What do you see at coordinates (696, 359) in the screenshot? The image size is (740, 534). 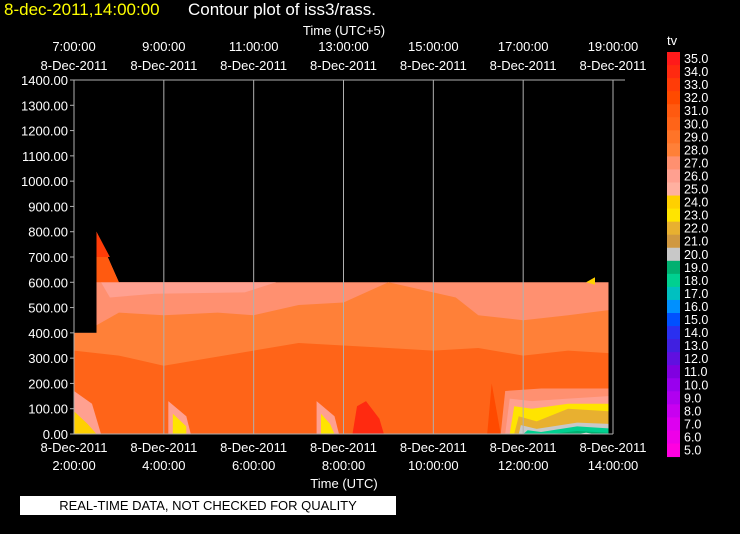 I see `colorbar-level-label: 12.0` at bounding box center [696, 359].